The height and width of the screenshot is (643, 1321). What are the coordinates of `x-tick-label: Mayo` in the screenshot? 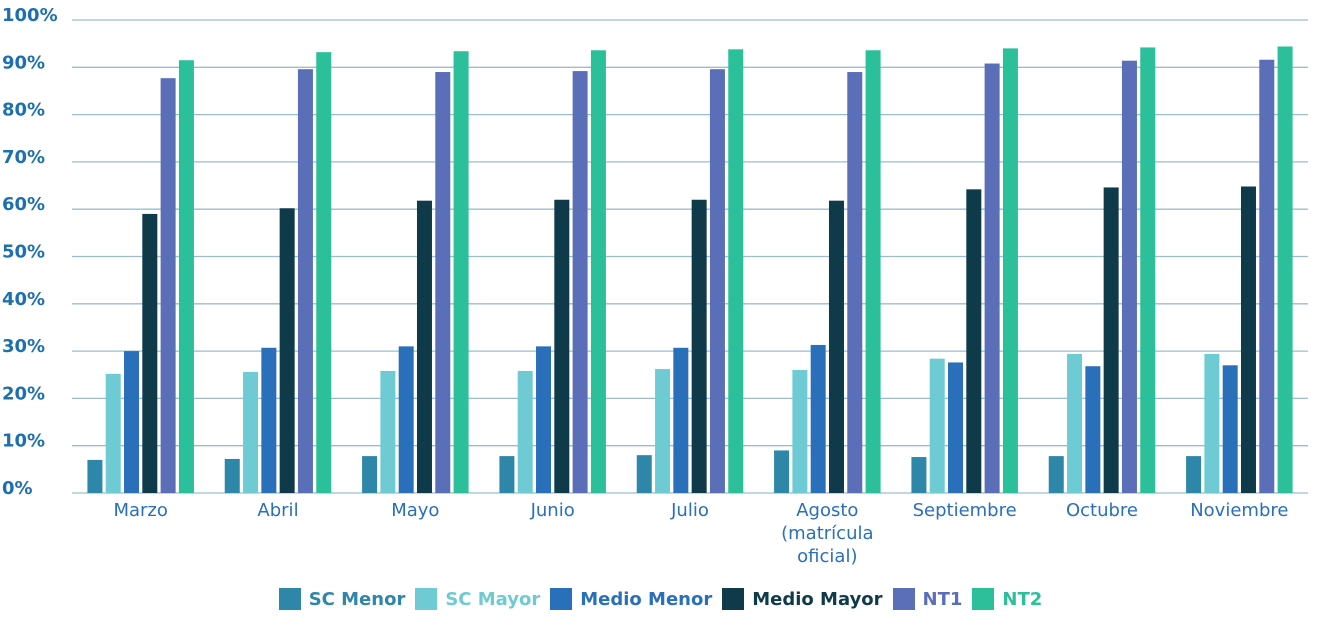 It's located at (415, 510).